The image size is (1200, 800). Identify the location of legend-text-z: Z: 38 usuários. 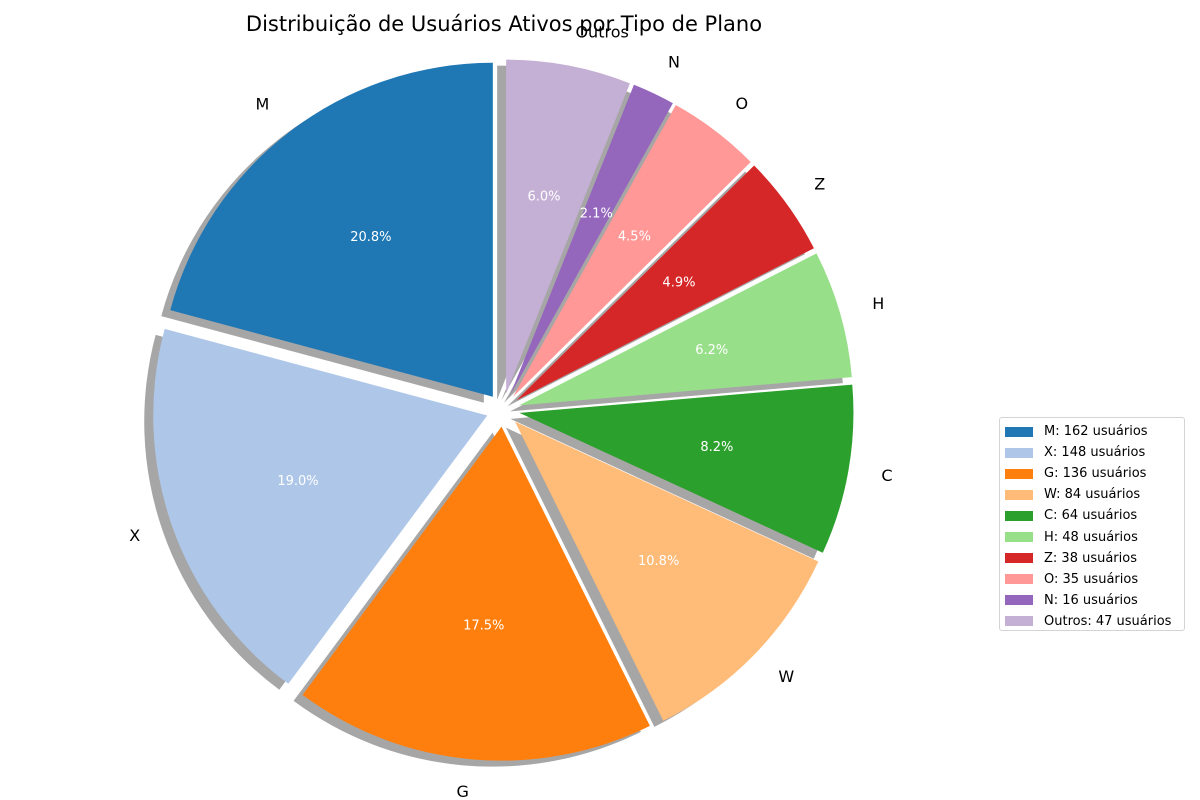
(1090, 558).